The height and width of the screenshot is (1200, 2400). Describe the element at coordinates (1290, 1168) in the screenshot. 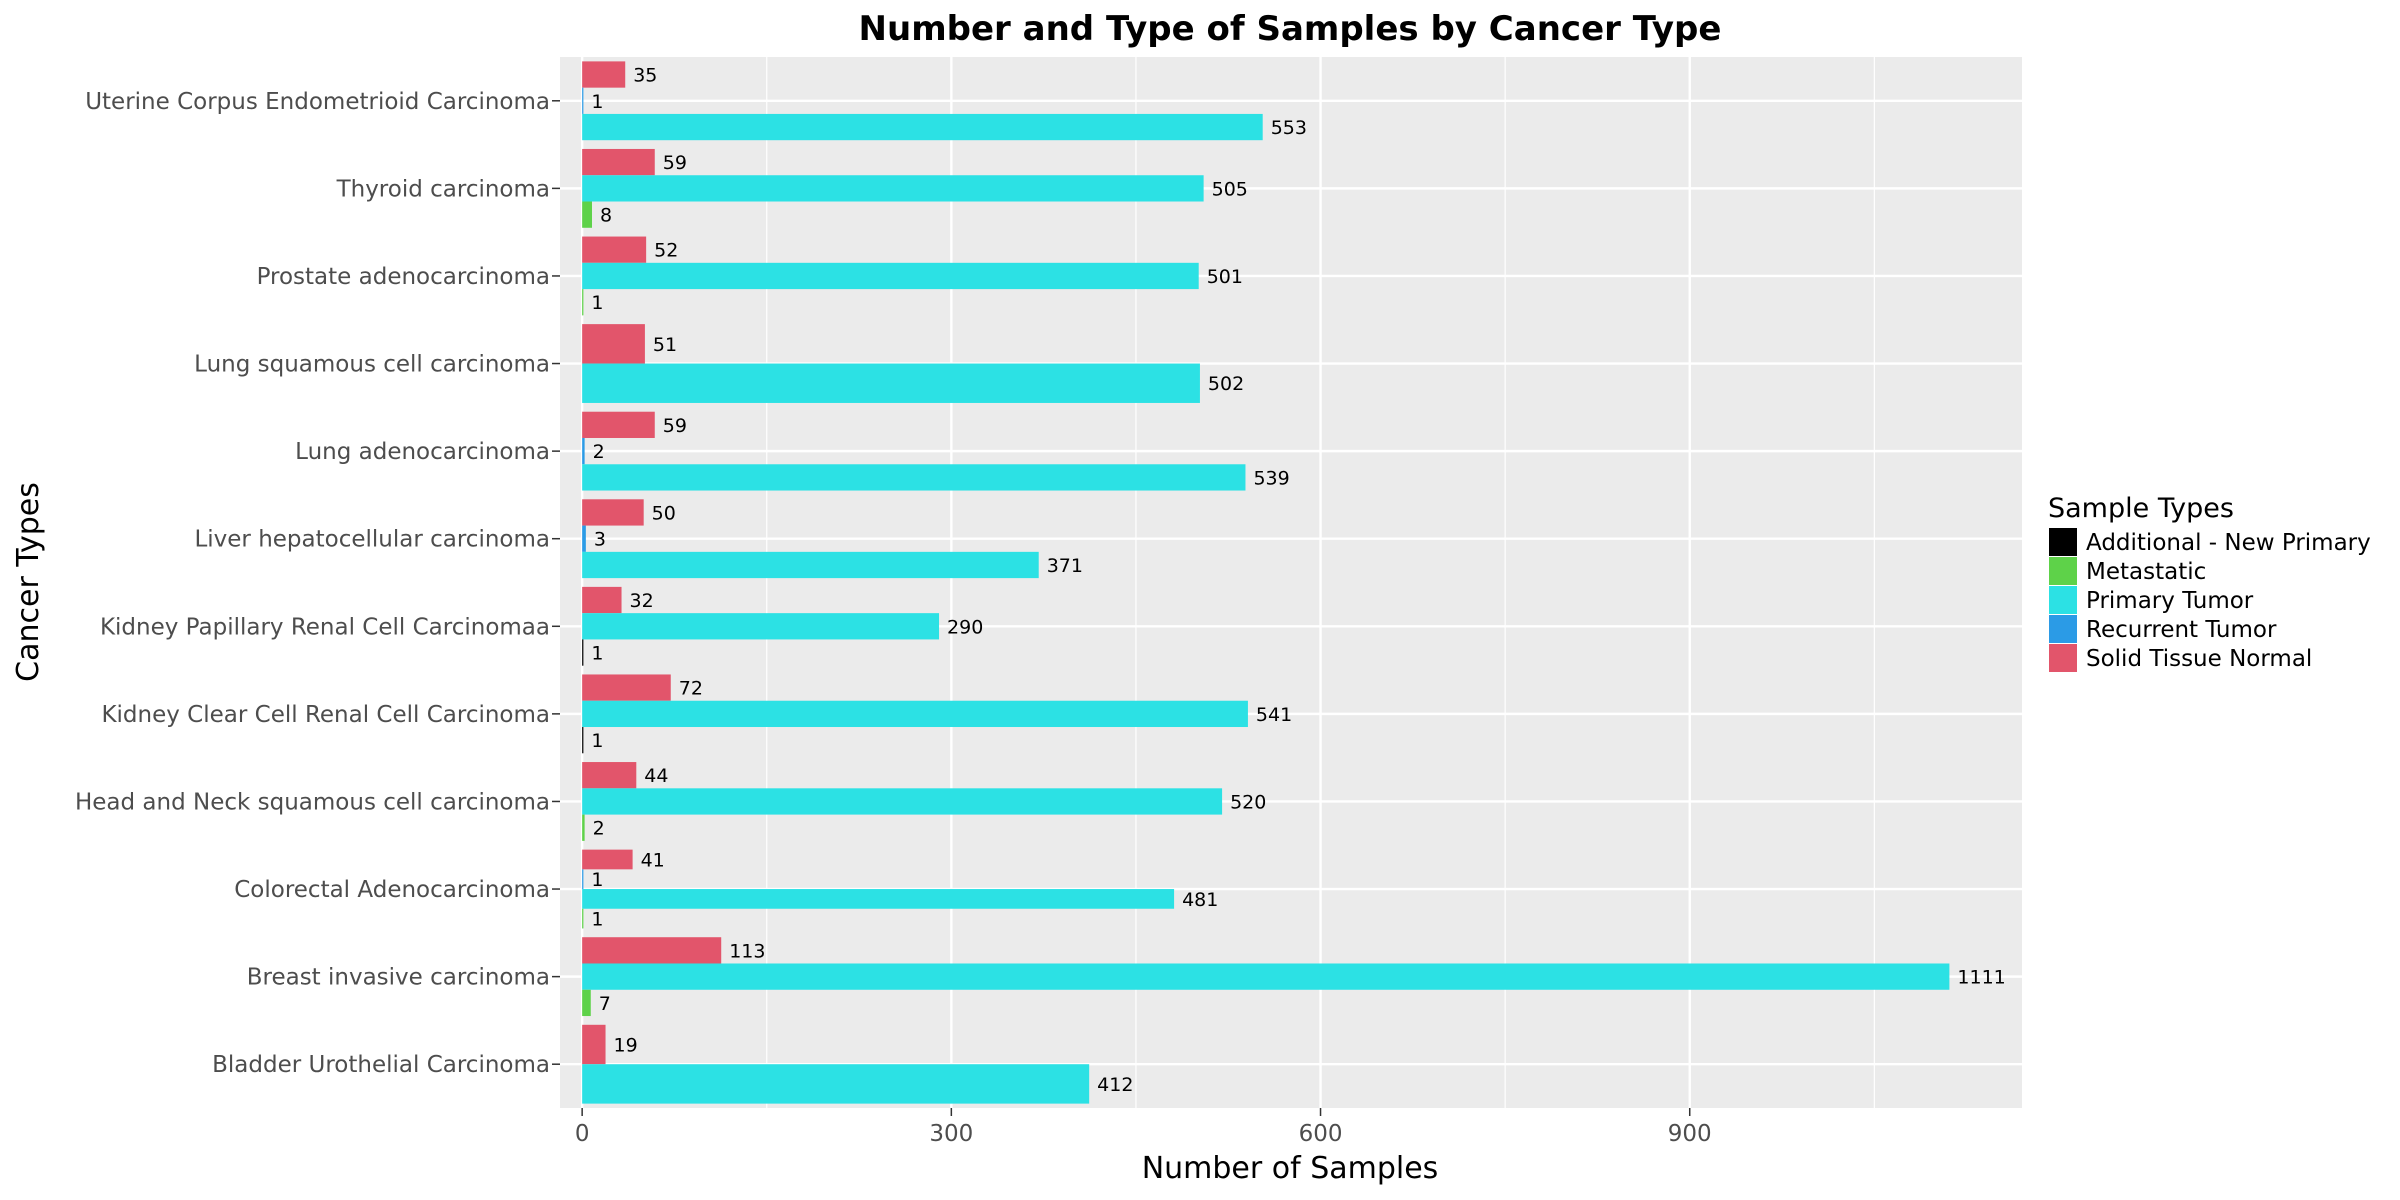

I see `x-axis-title: Number of Samples` at that location.